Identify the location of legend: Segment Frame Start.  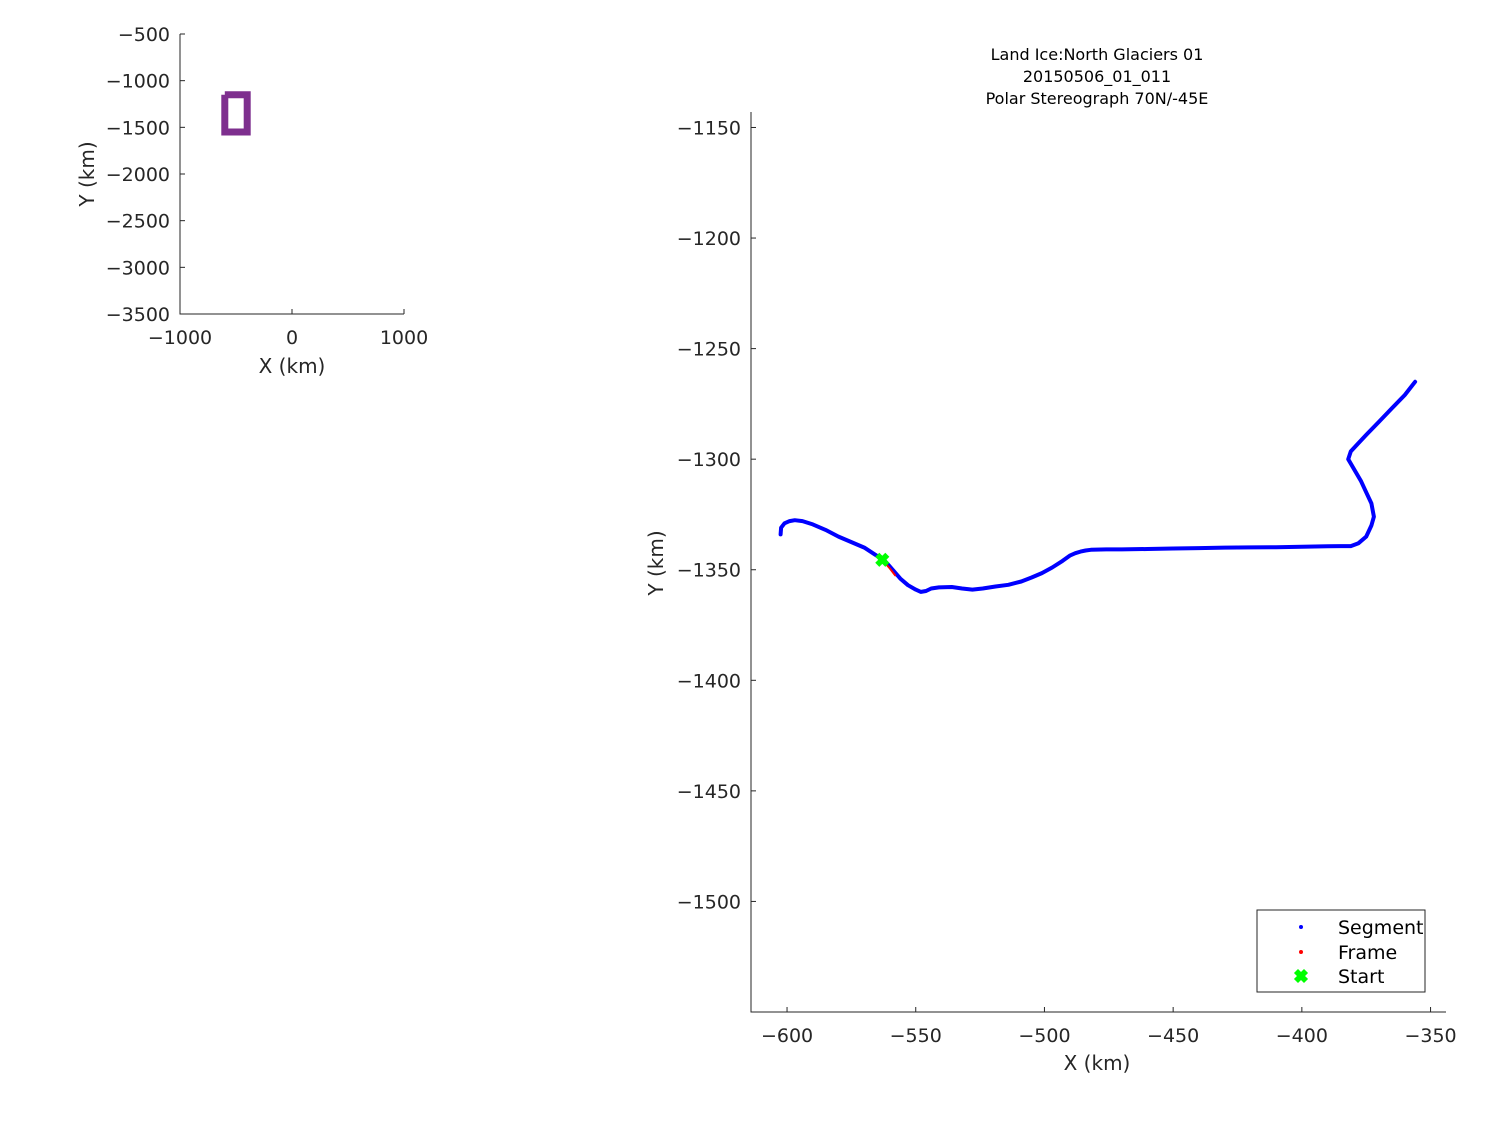
(1341, 951).